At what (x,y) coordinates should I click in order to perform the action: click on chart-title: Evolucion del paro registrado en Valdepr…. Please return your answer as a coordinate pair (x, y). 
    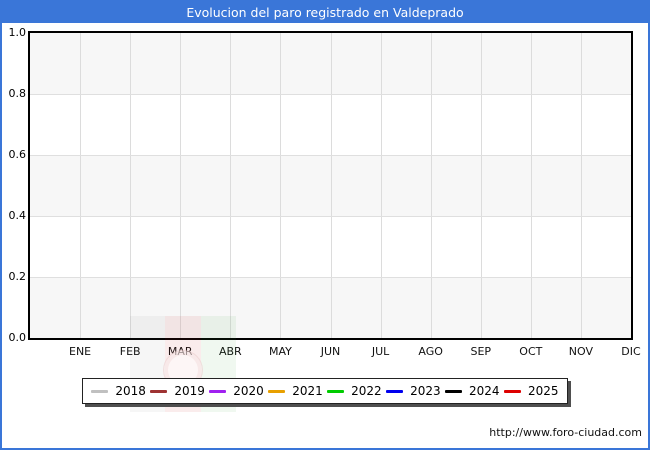
    Looking at the image, I should click on (325, 12).